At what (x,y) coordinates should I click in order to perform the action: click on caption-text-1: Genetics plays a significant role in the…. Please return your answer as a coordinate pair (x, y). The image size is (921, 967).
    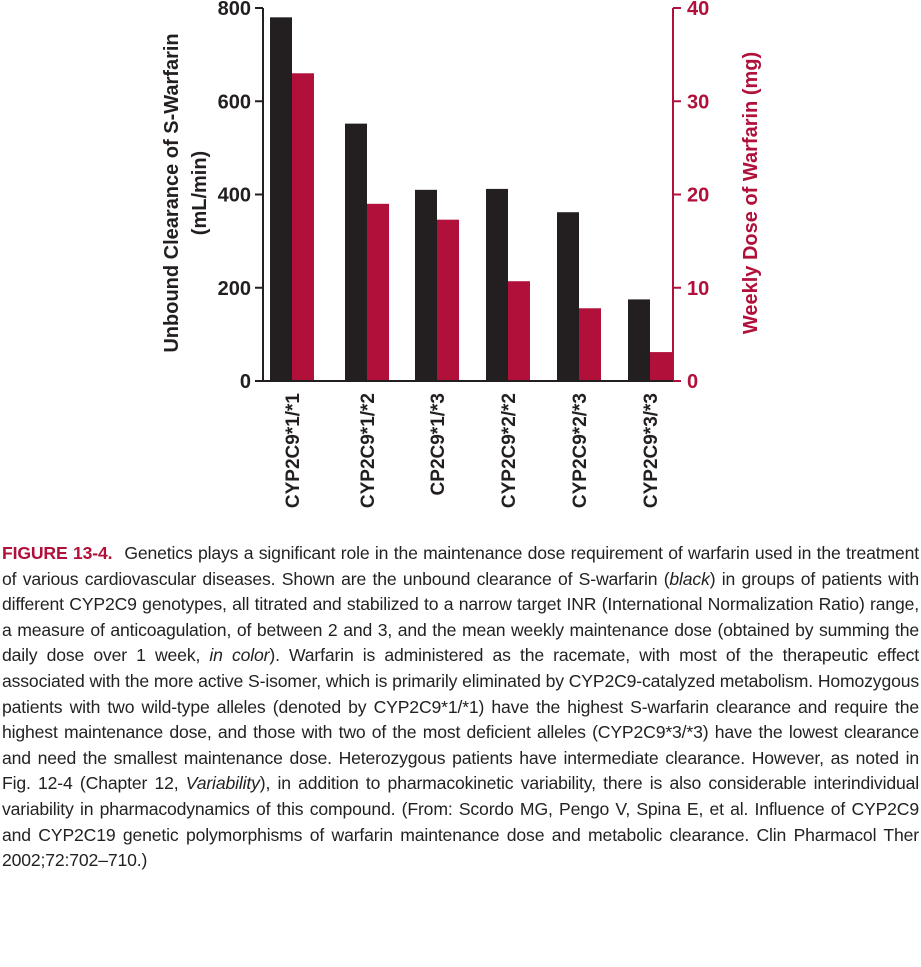
    Looking at the image, I should click on (461, 566).